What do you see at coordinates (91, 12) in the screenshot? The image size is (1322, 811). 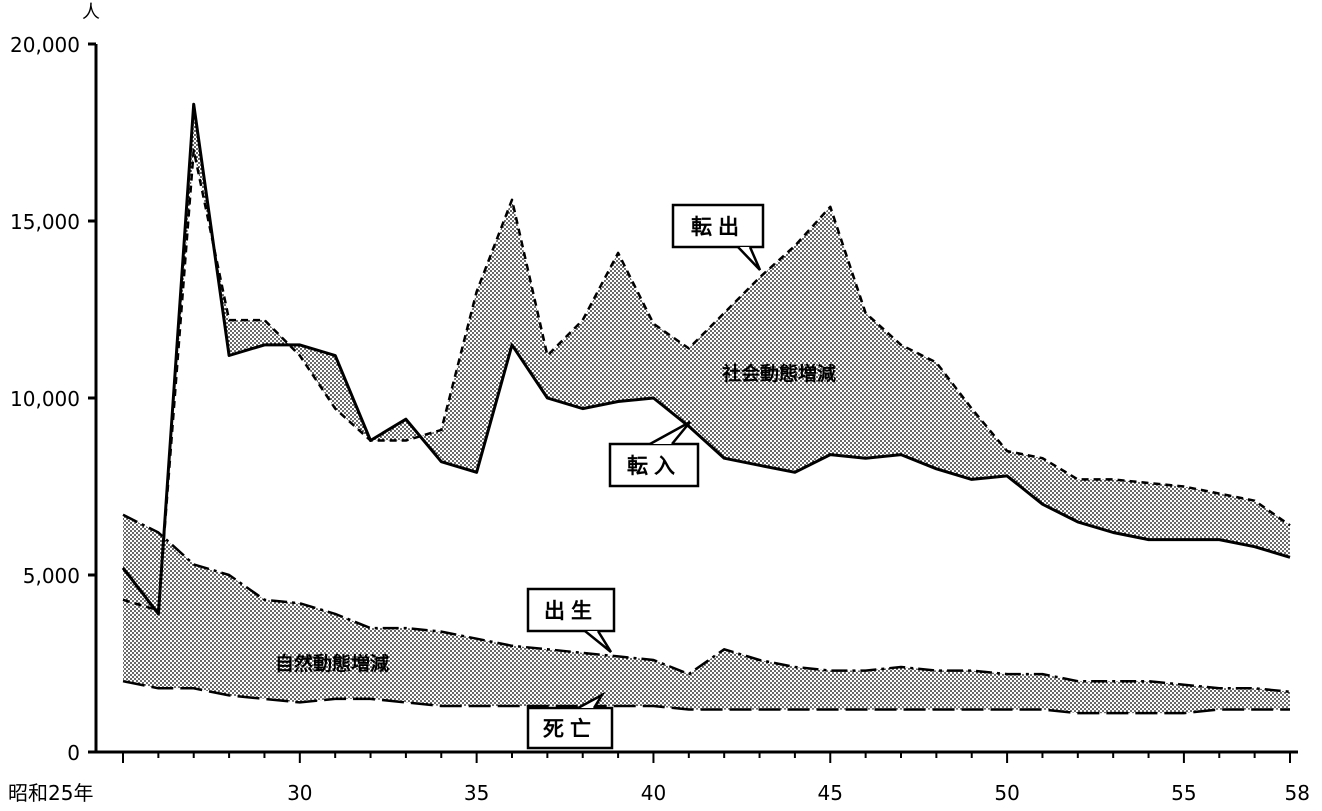 I see `y-unit-label: 人` at bounding box center [91, 12].